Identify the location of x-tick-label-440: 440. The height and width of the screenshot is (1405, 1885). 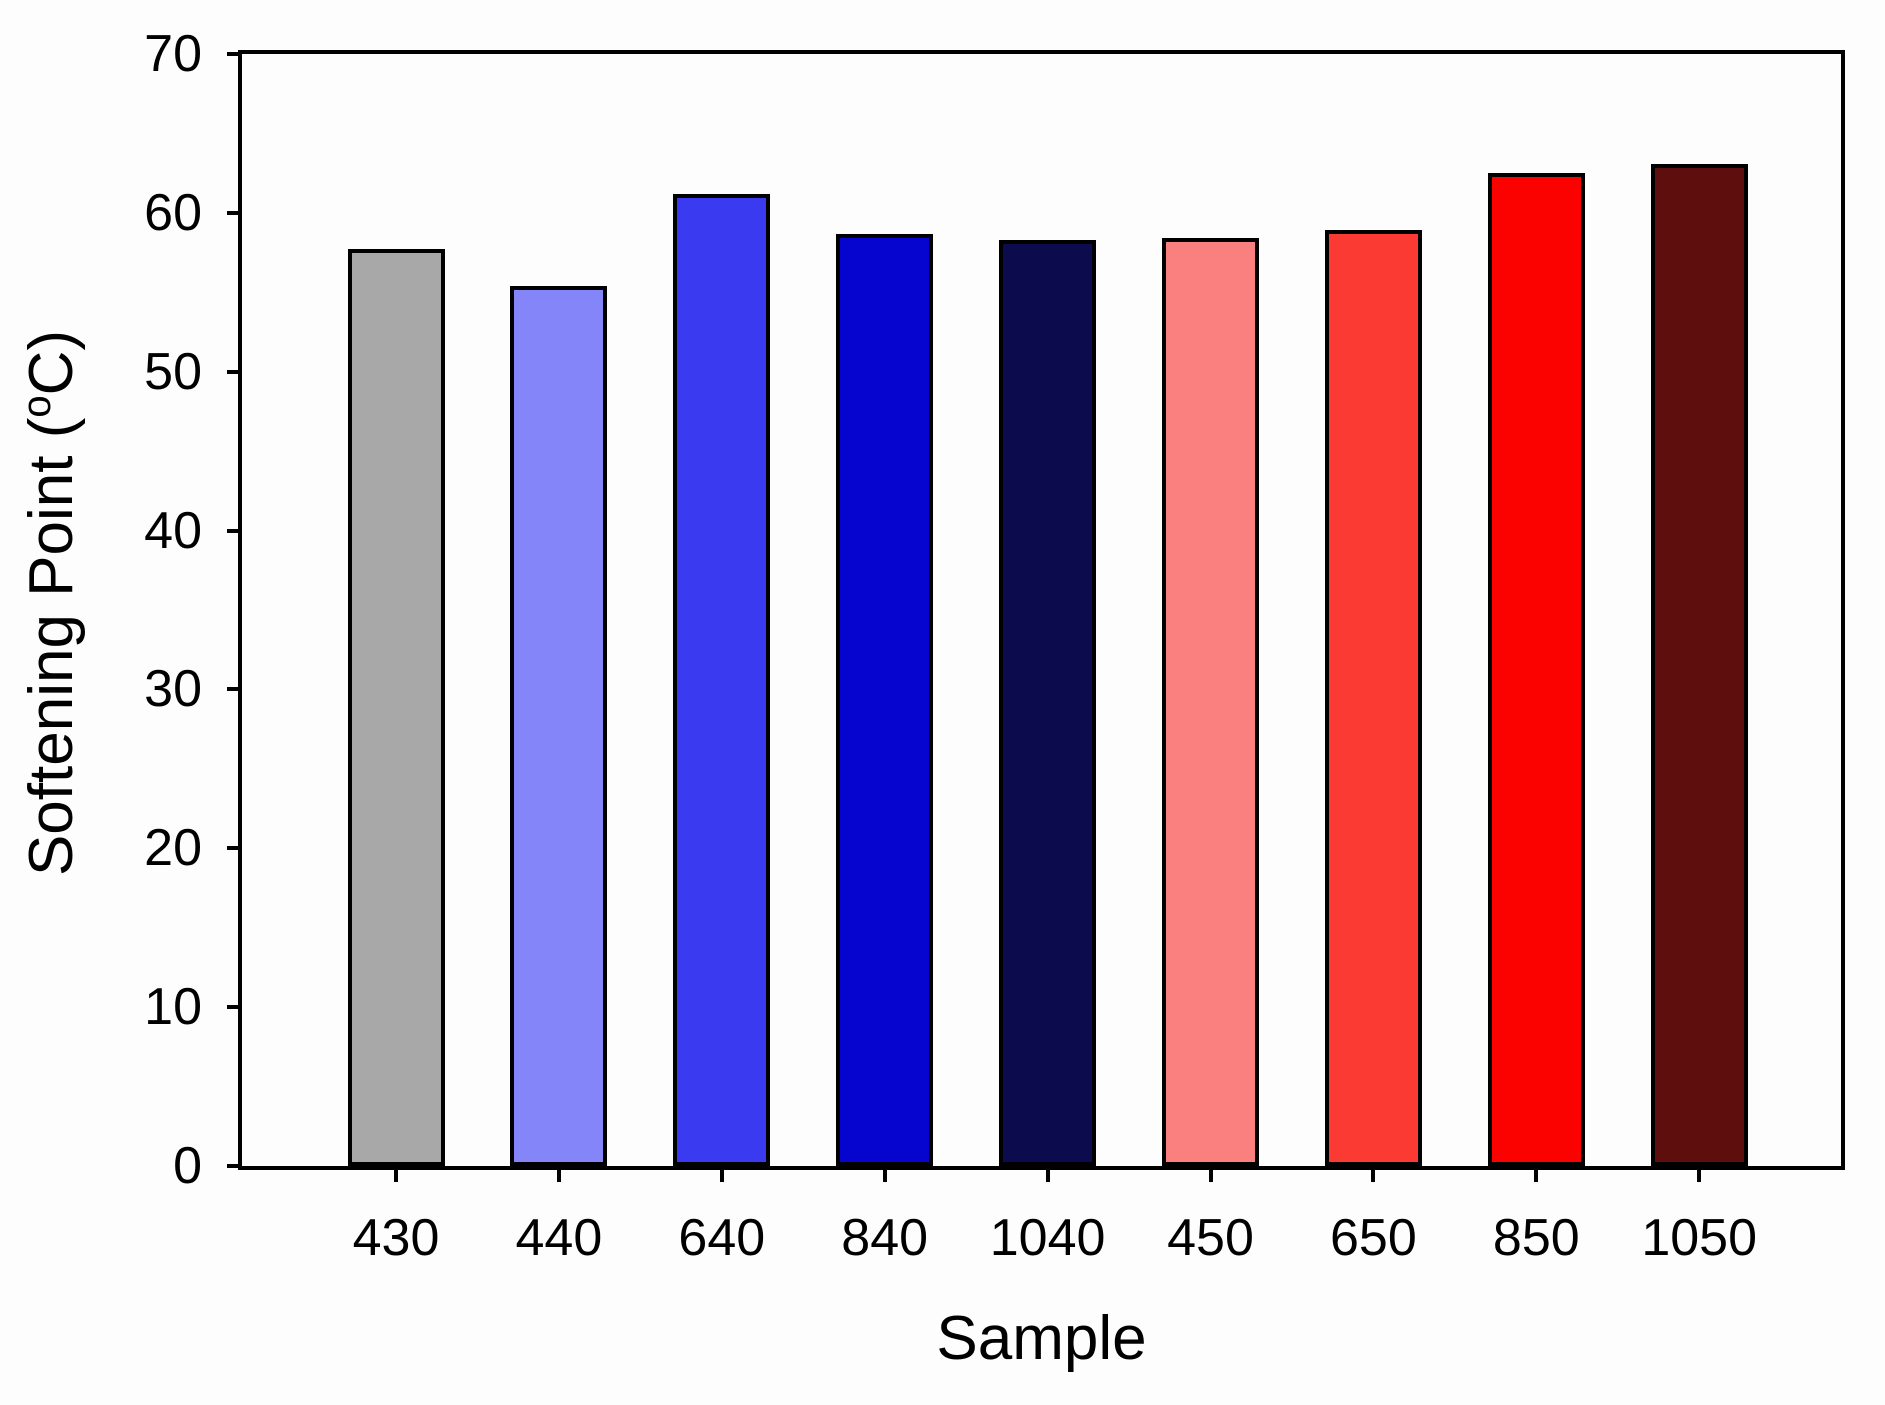
(559, 1238).